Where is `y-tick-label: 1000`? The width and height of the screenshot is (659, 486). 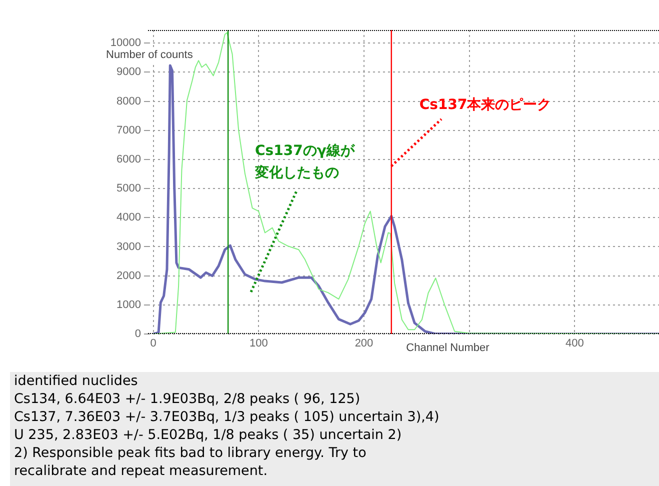
y-tick-label: 1000 is located at coordinates (128, 304).